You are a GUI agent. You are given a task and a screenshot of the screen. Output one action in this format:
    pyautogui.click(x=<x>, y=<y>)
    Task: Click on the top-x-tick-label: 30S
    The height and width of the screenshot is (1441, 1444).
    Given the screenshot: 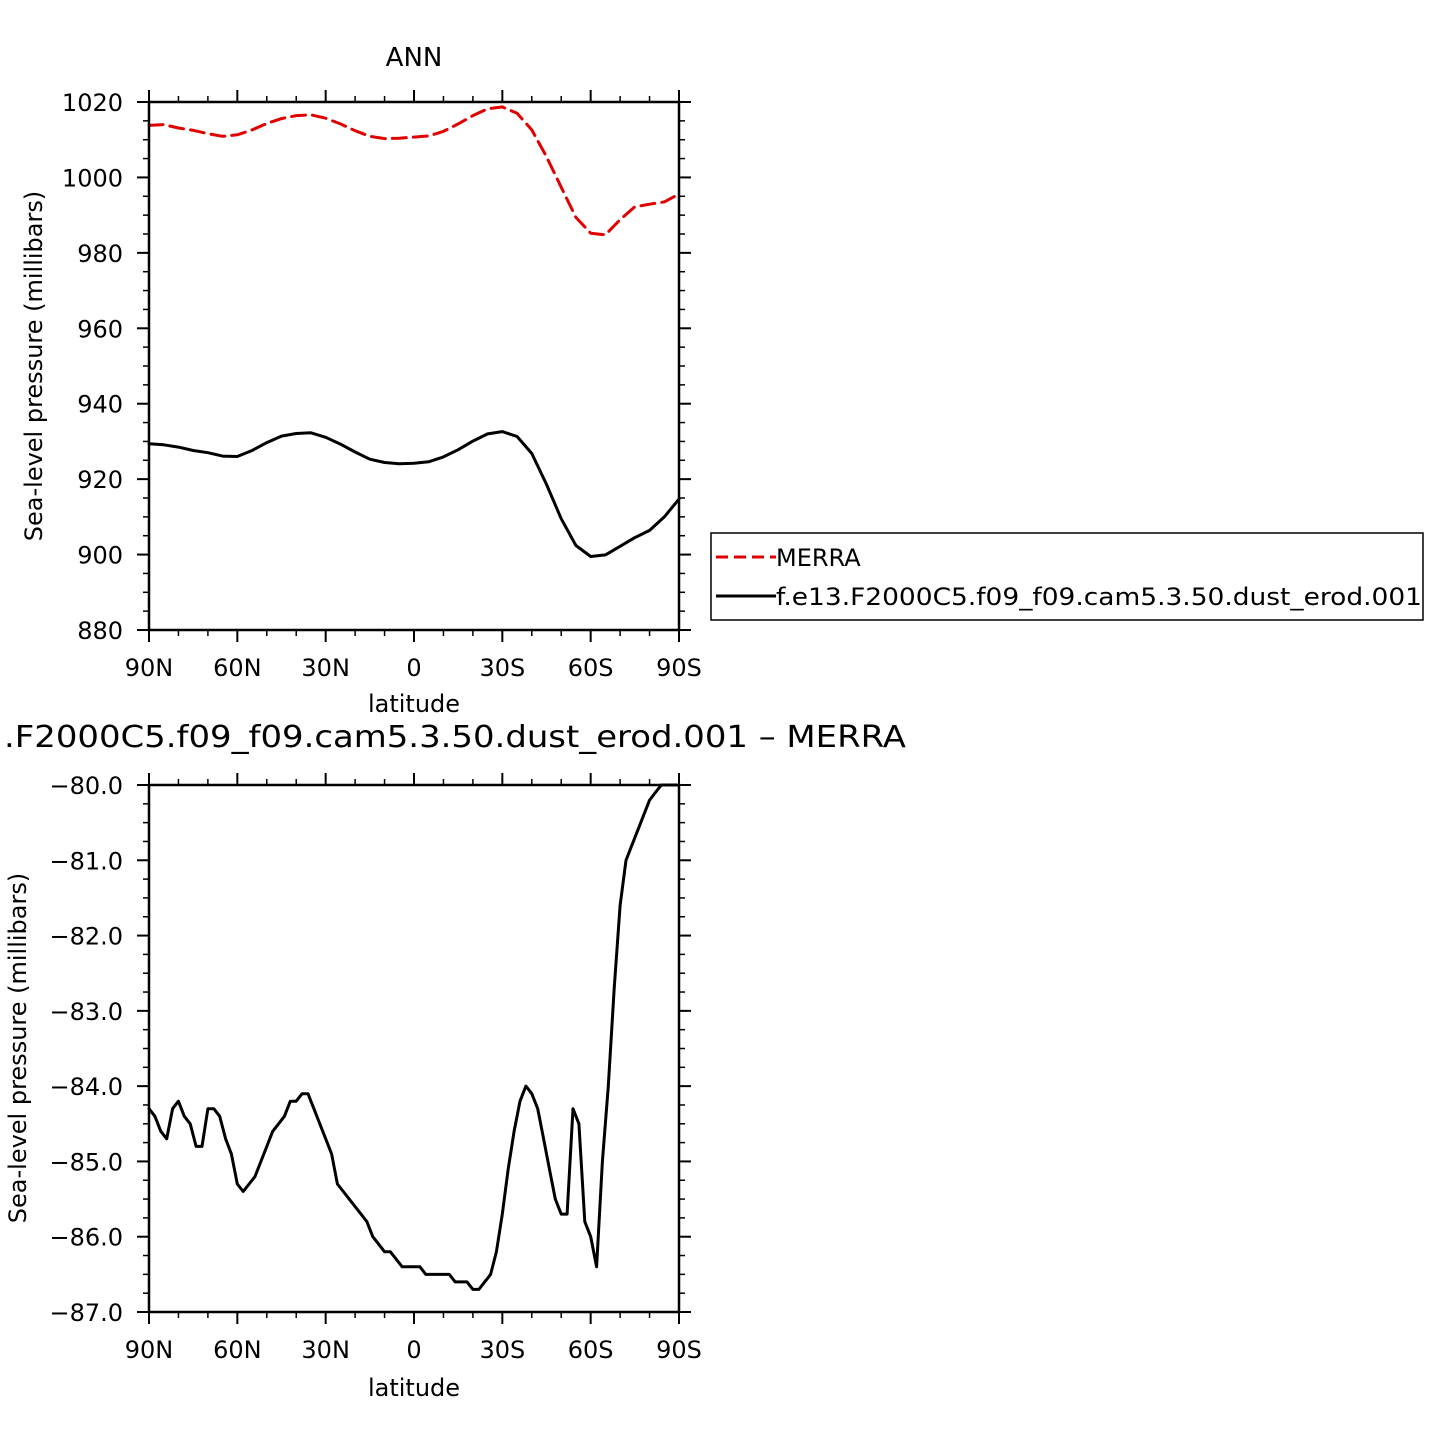 What is the action you would take?
    pyautogui.click(x=502, y=668)
    